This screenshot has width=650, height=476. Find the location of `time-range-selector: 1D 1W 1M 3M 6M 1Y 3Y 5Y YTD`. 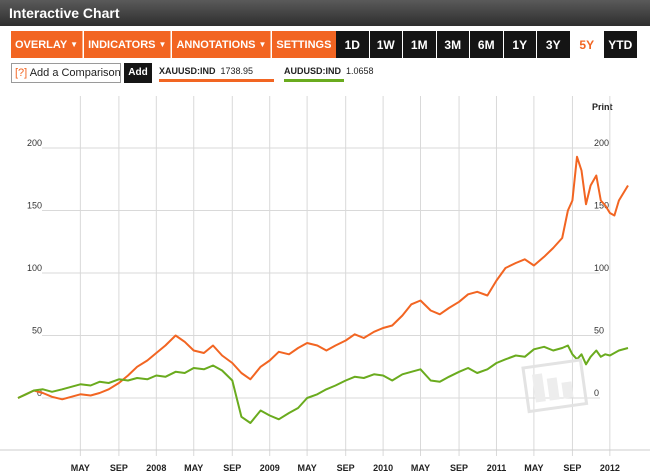

time-range-selector: 1D 1W 1M 3M 6M 1Y 3Y 5Y YTD is located at coordinates (487, 44).